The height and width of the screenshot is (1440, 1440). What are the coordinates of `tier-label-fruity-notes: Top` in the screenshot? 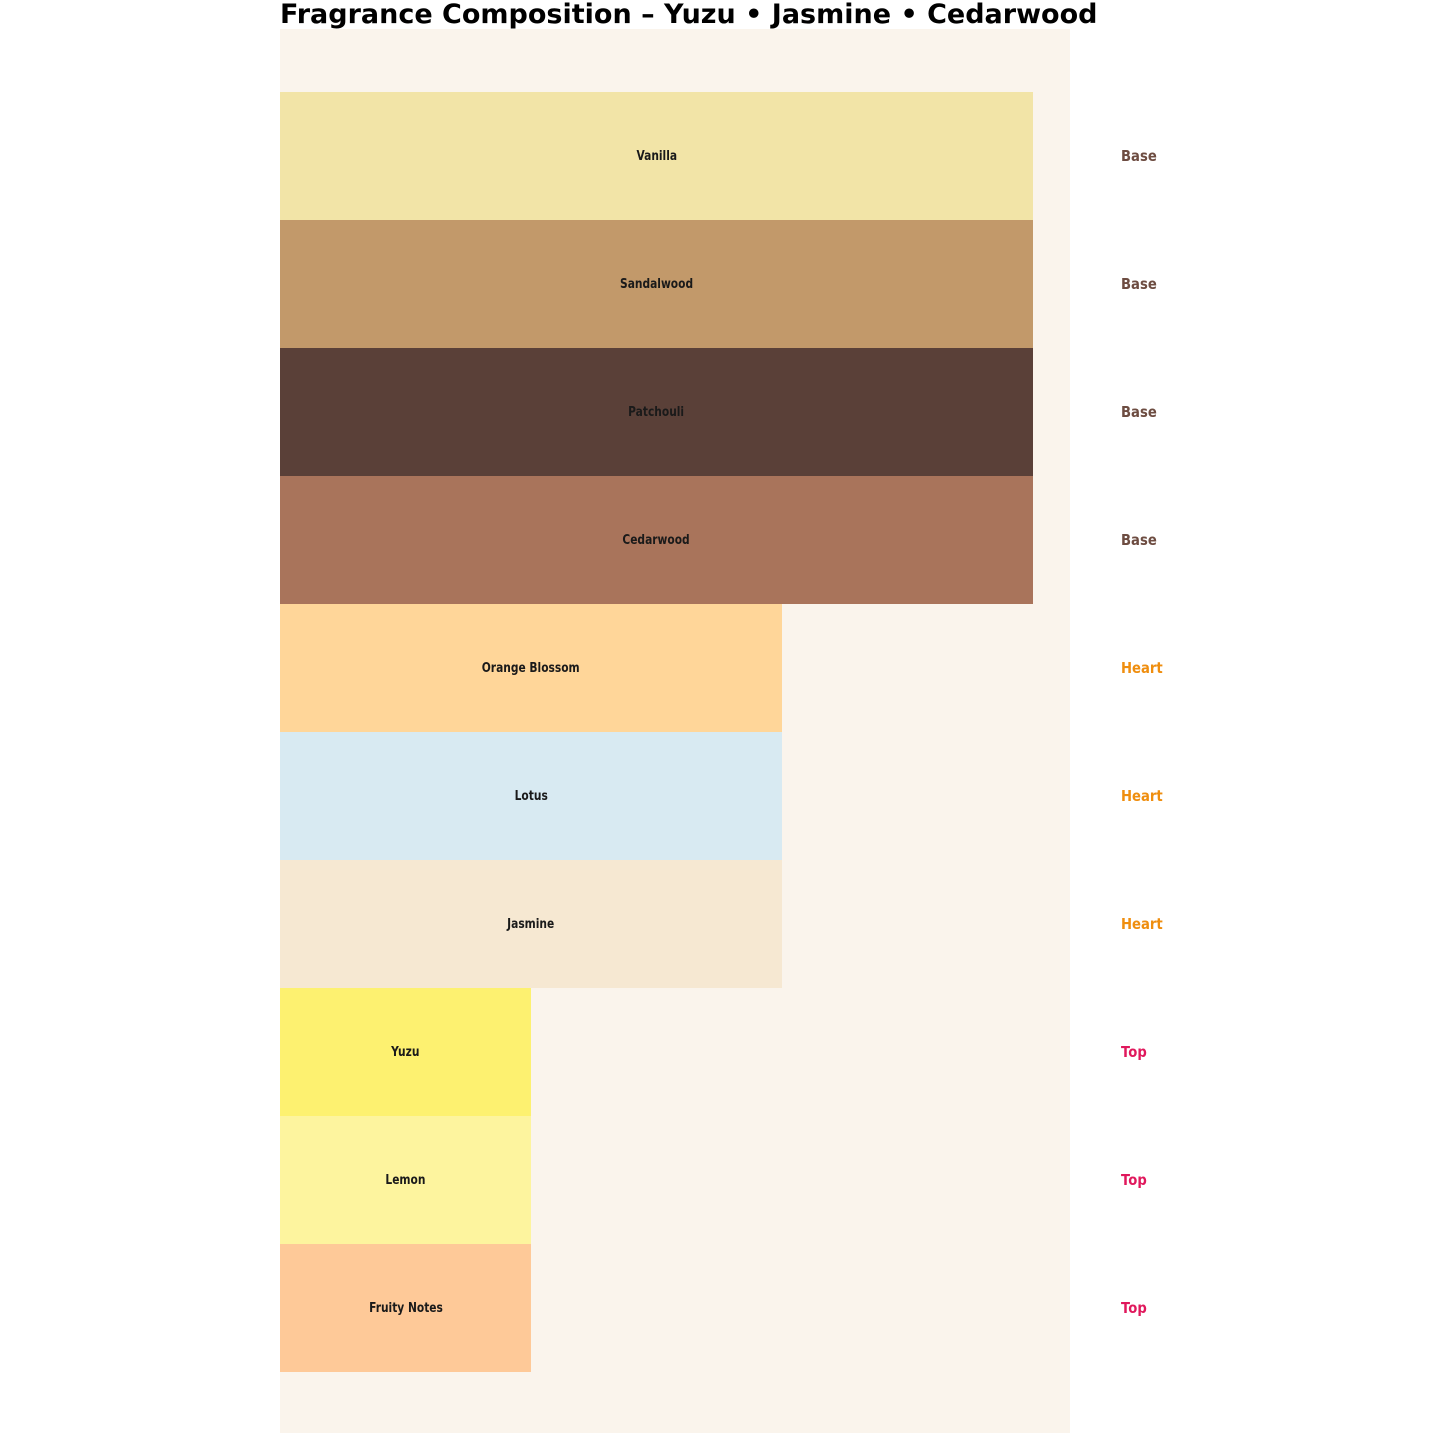 It's located at (1135, 1308).